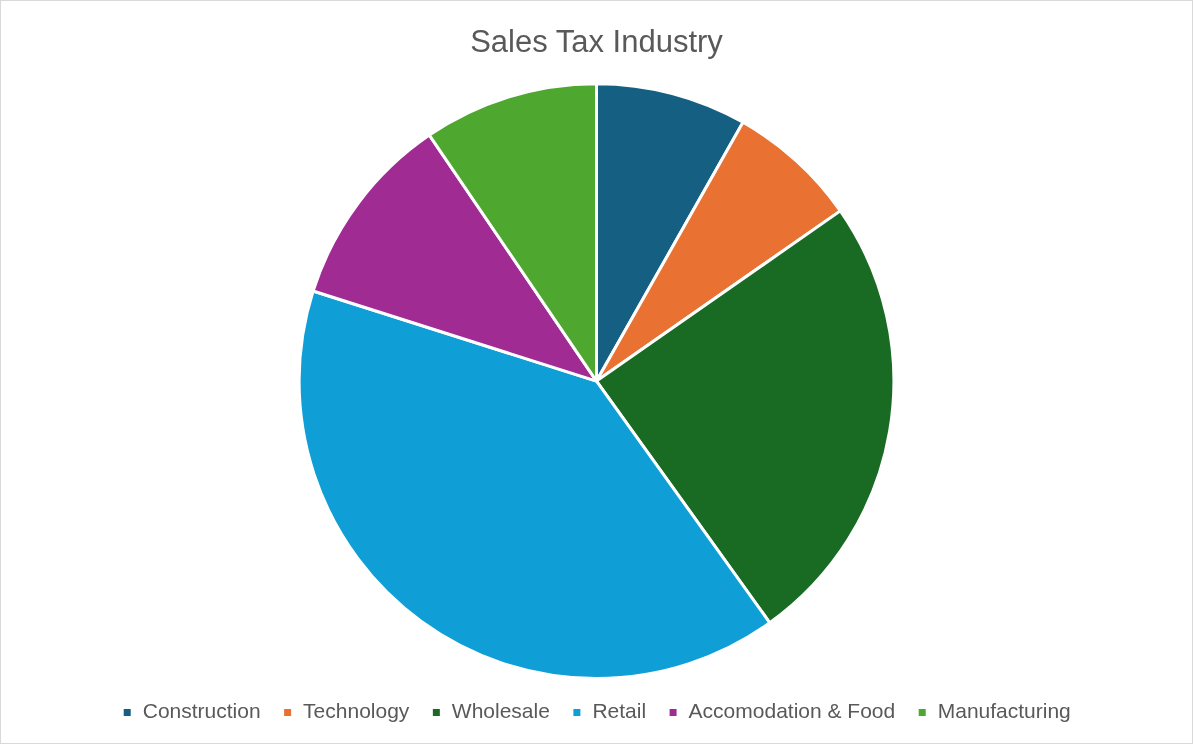 The width and height of the screenshot is (1193, 744). What do you see at coordinates (356, 711) in the screenshot?
I see `legend-label: Technology` at bounding box center [356, 711].